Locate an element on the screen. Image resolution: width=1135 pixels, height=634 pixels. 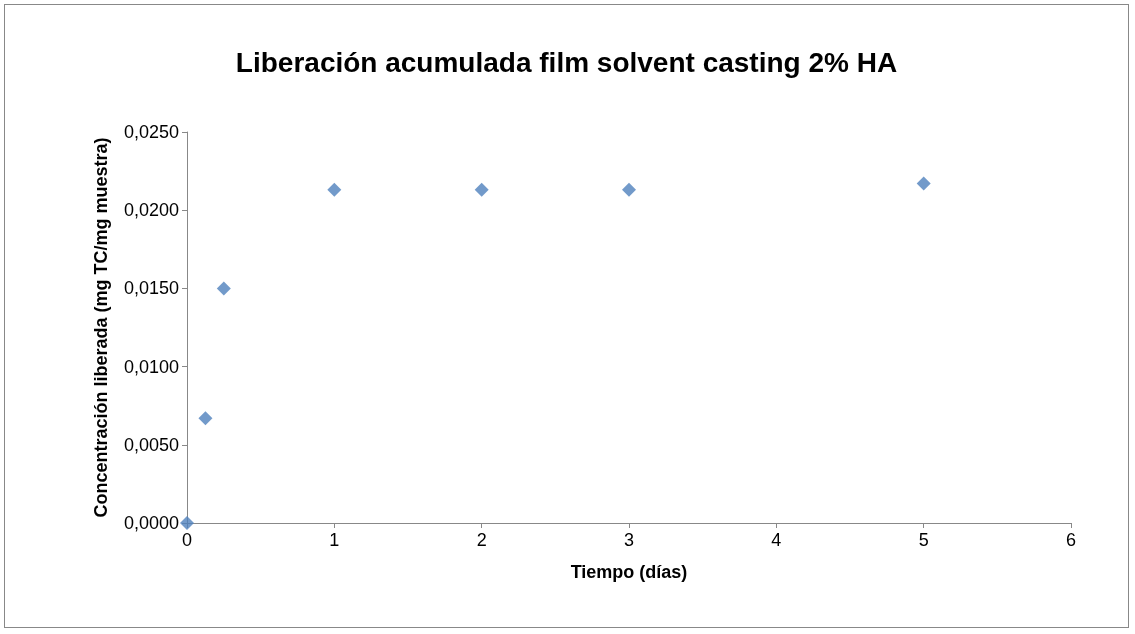
x-axis-title: Tiempo (días) is located at coordinates (629, 572).